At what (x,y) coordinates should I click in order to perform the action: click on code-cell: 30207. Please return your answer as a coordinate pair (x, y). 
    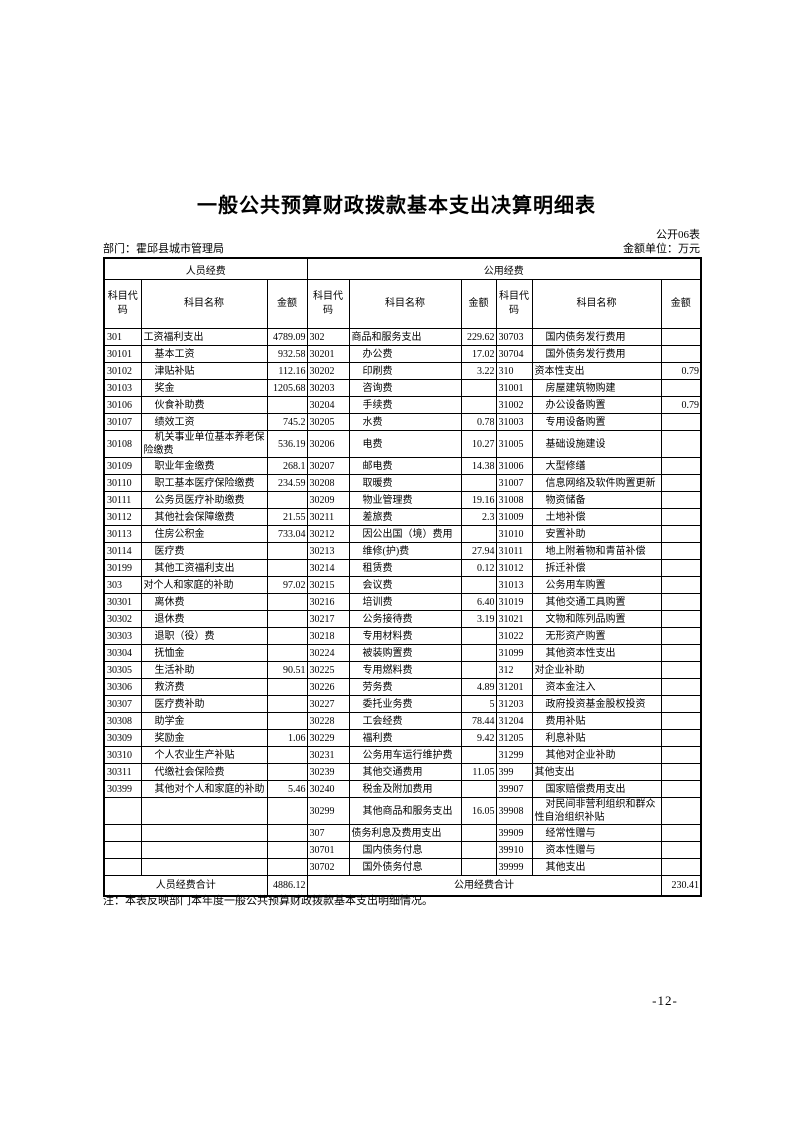
    Looking at the image, I should click on (328, 466).